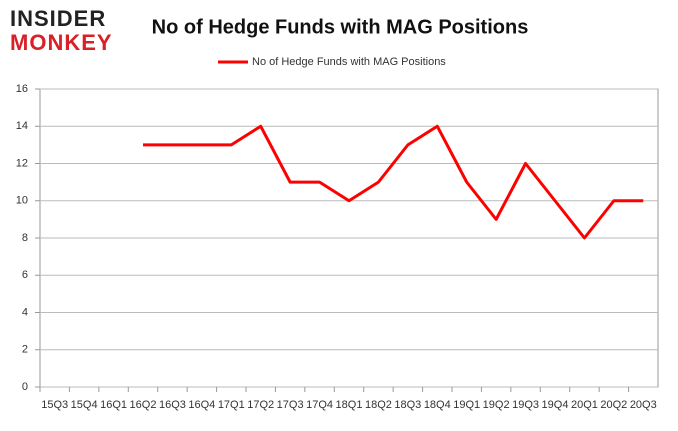 This screenshot has height=431, width=678. Describe the element at coordinates (407, 405) in the screenshot. I see `x-tick-label: 18Q3` at that location.